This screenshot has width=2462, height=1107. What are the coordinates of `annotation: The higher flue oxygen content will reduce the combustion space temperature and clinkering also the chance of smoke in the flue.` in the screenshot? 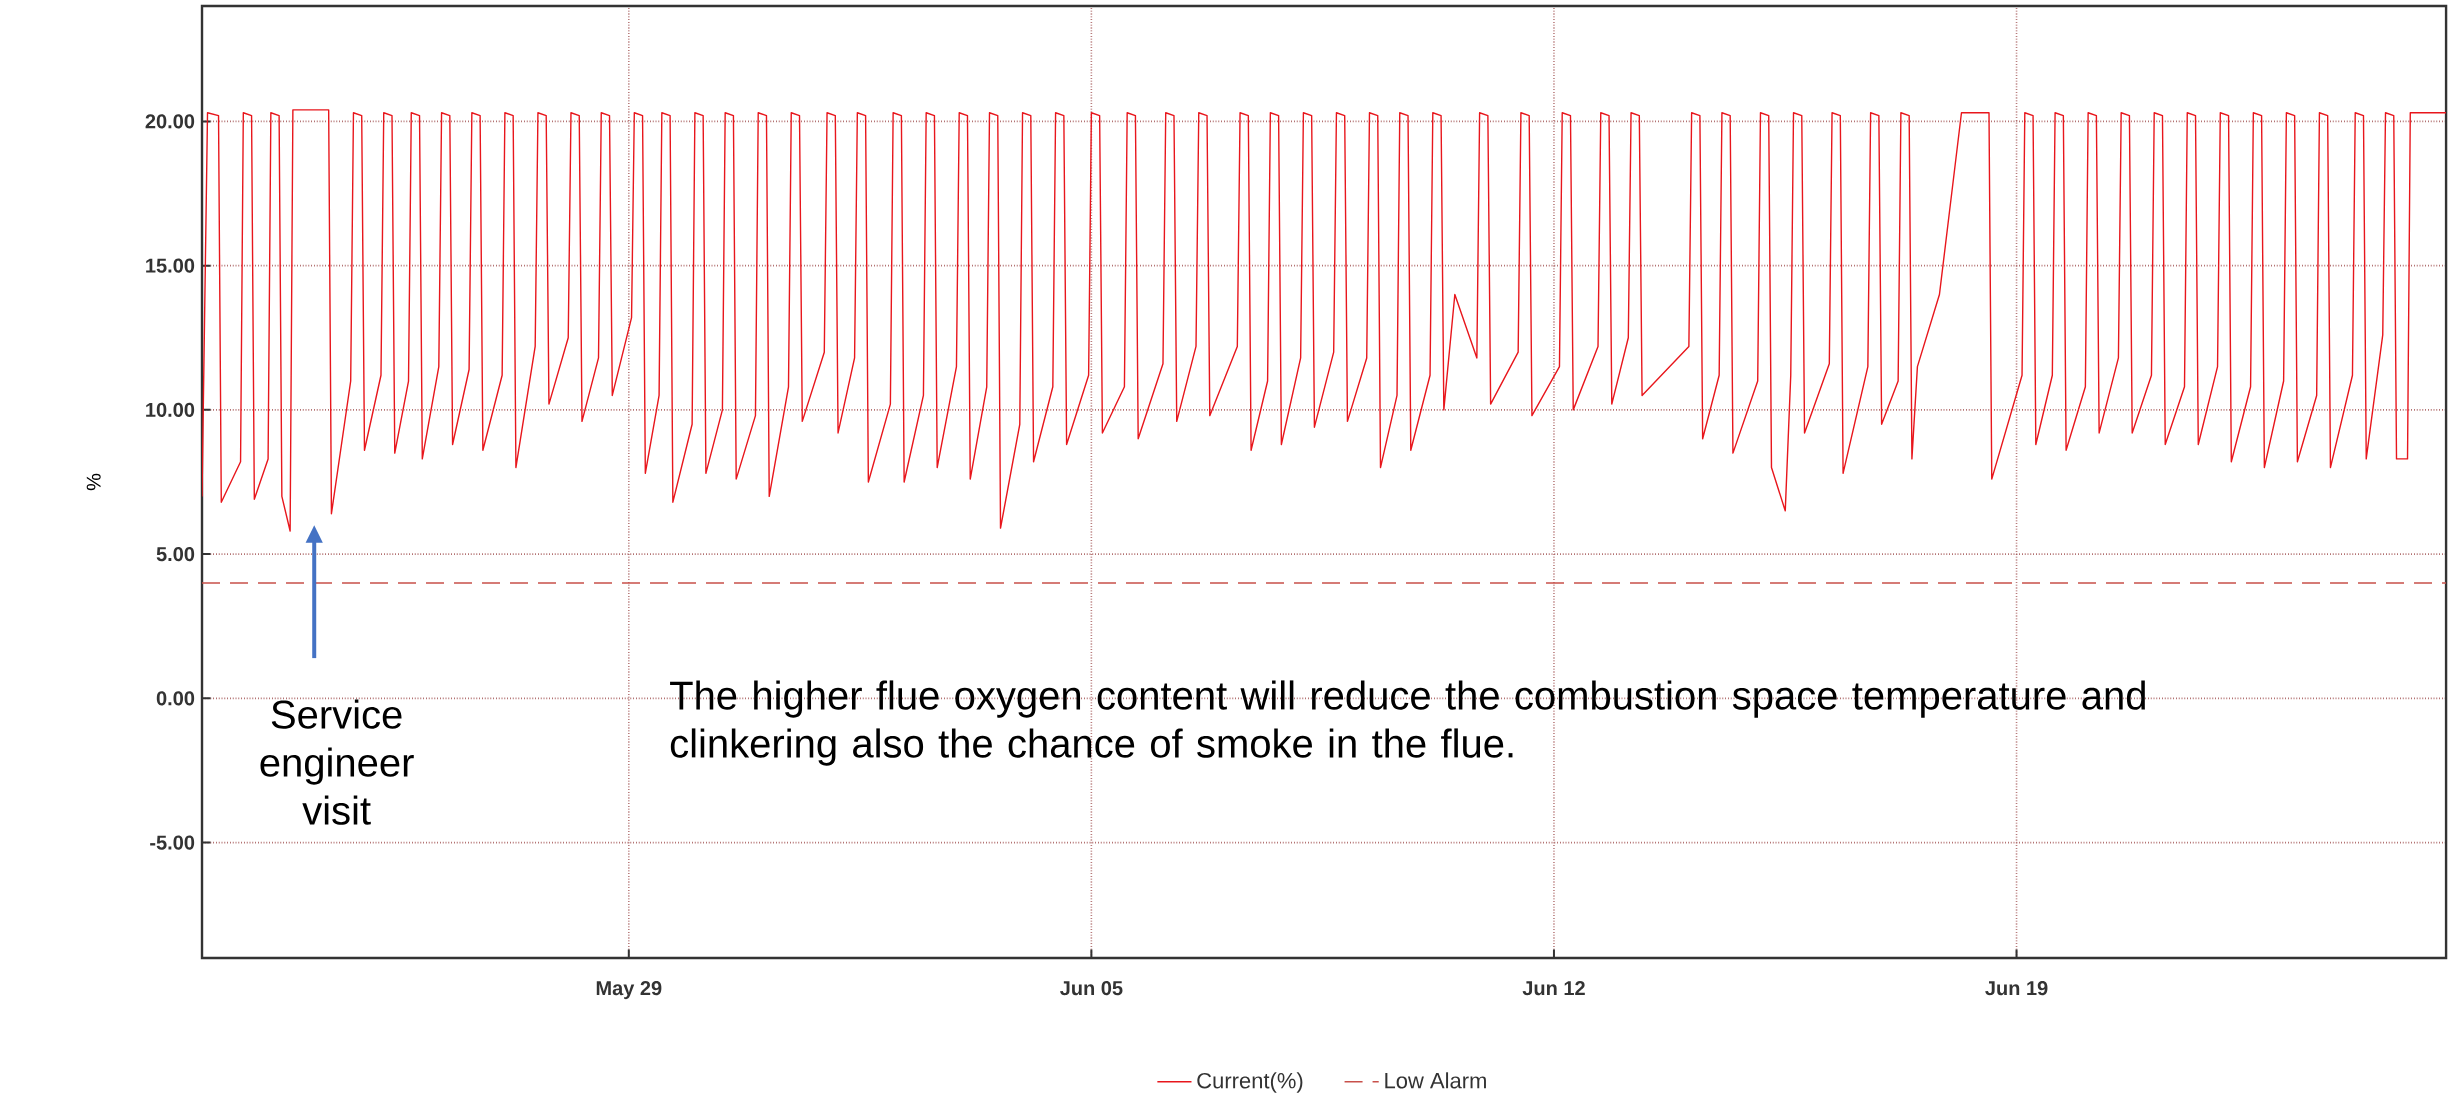 It's located at (1407, 723).